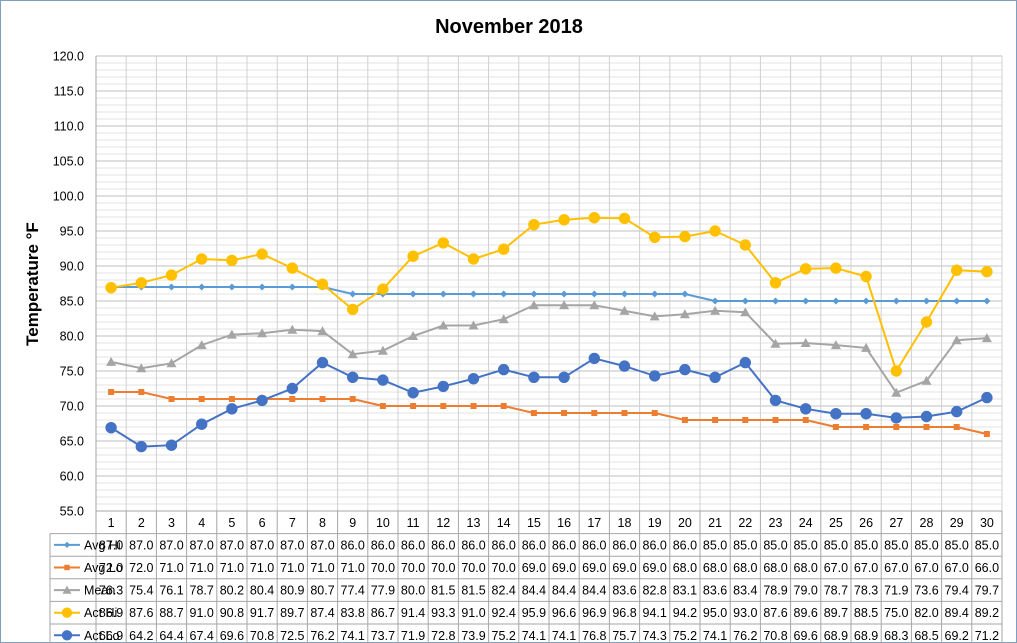  What do you see at coordinates (100, 613) in the screenshot?
I see `series-name: Act Hi` at bounding box center [100, 613].